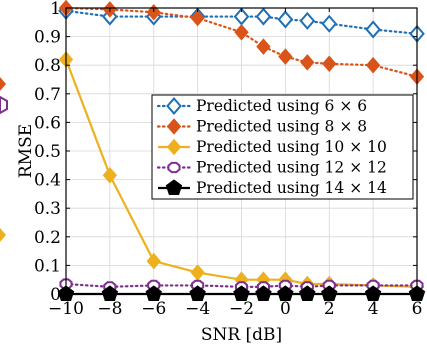  Describe the element at coordinates (47, 152) in the screenshot. I see `y-tick-label: 0.5` at that location.